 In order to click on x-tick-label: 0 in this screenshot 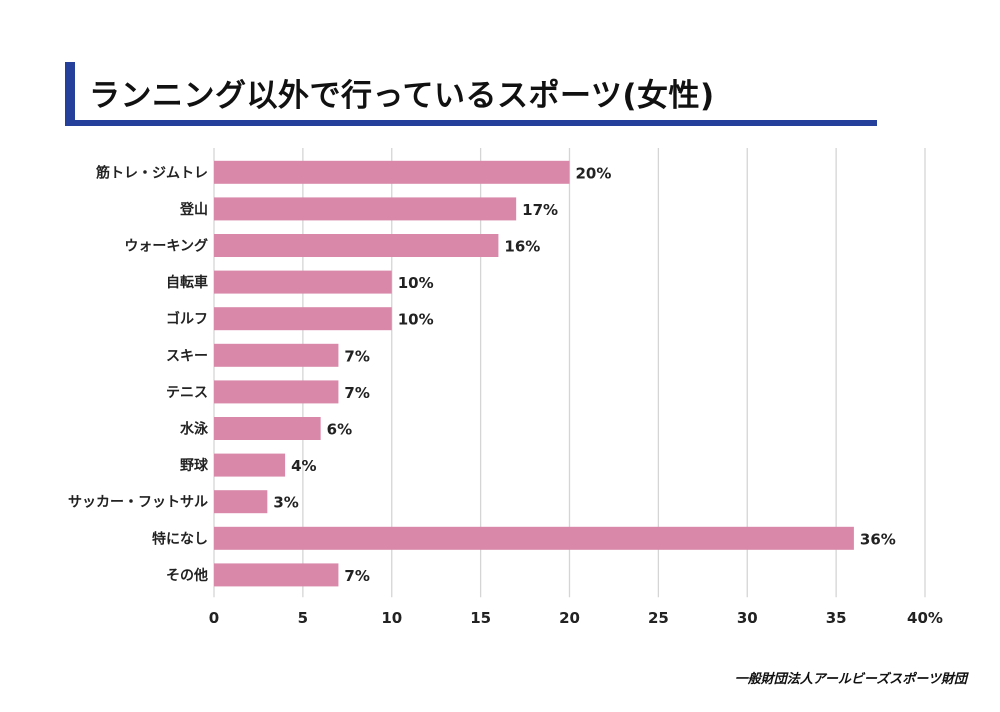, I will do `click(214, 618)`.